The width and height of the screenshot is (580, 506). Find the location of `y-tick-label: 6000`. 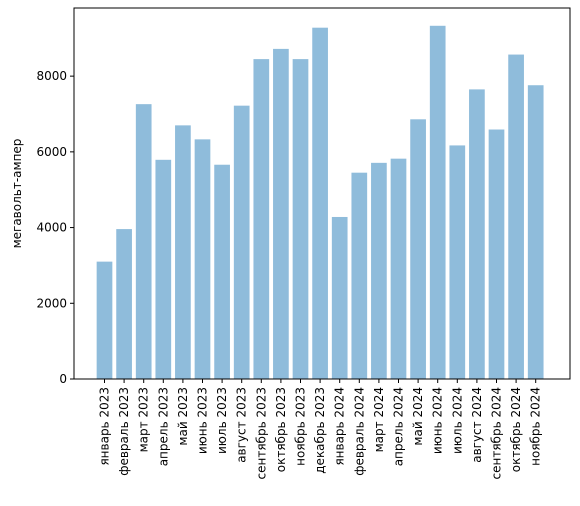

y-tick-label: 6000 is located at coordinates (51, 152).